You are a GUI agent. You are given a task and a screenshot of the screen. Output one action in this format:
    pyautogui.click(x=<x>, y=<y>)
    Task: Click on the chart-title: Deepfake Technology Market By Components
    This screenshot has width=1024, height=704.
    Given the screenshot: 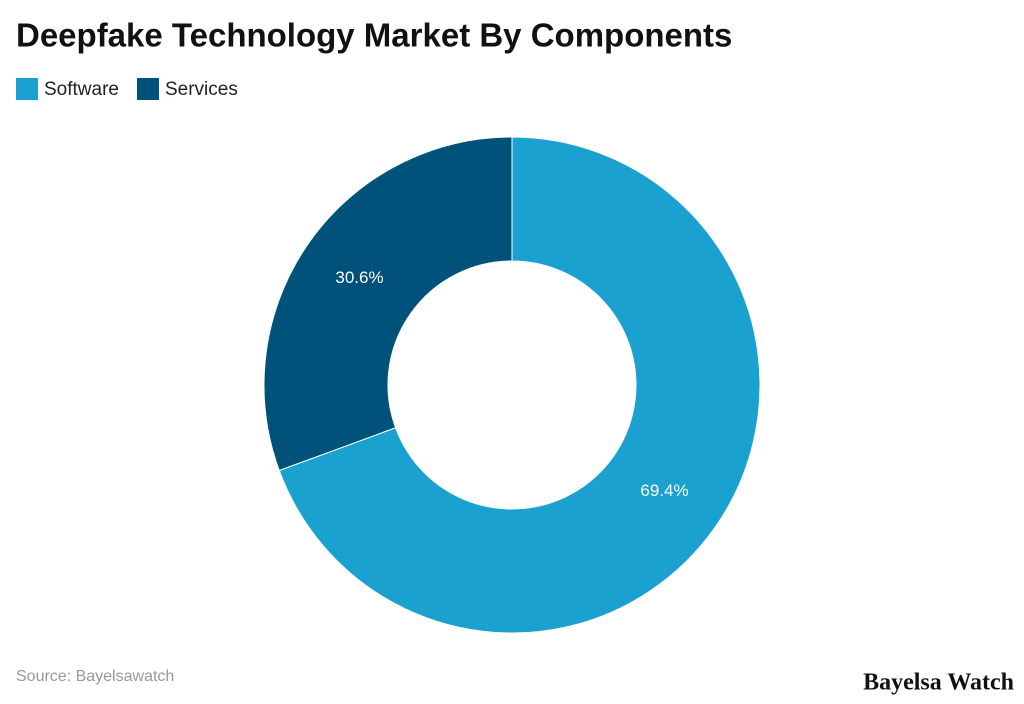 What is the action you would take?
    pyautogui.click(x=374, y=35)
    